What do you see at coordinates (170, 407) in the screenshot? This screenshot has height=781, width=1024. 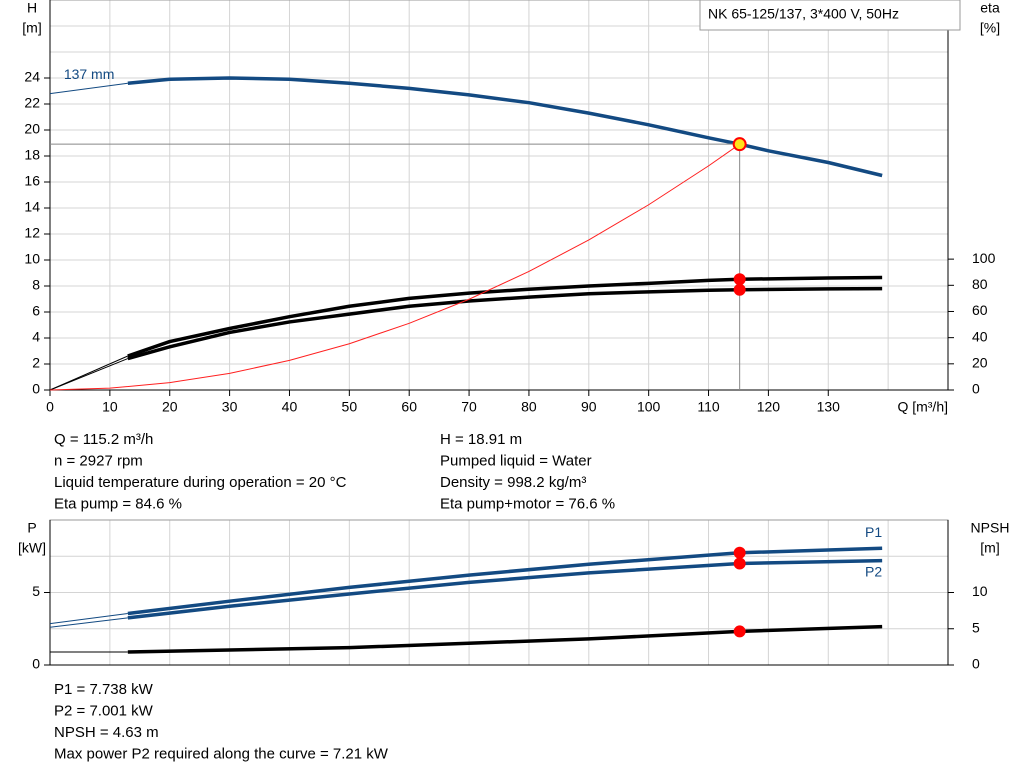 I see `x-tick-label: 20` at bounding box center [170, 407].